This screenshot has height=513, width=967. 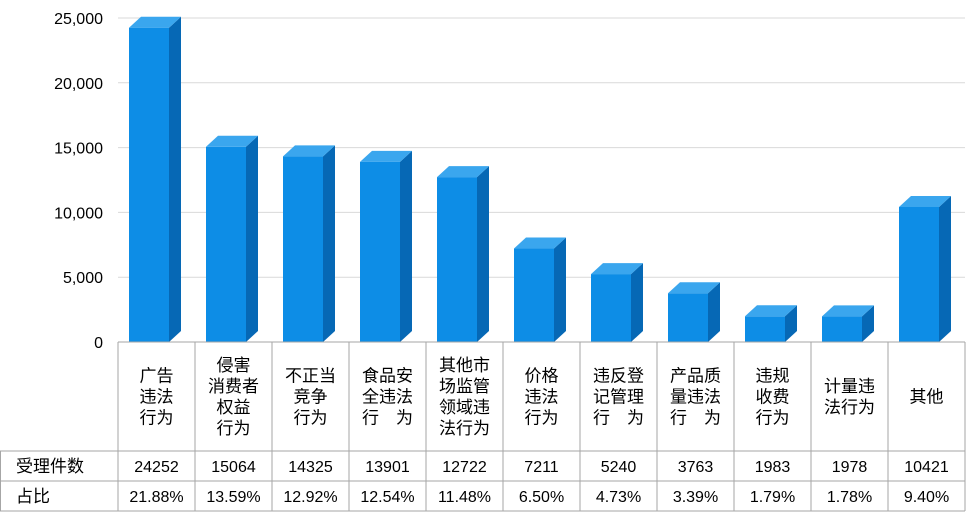 I want to click on table-cell: 11.48%, so click(x=464, y=497).